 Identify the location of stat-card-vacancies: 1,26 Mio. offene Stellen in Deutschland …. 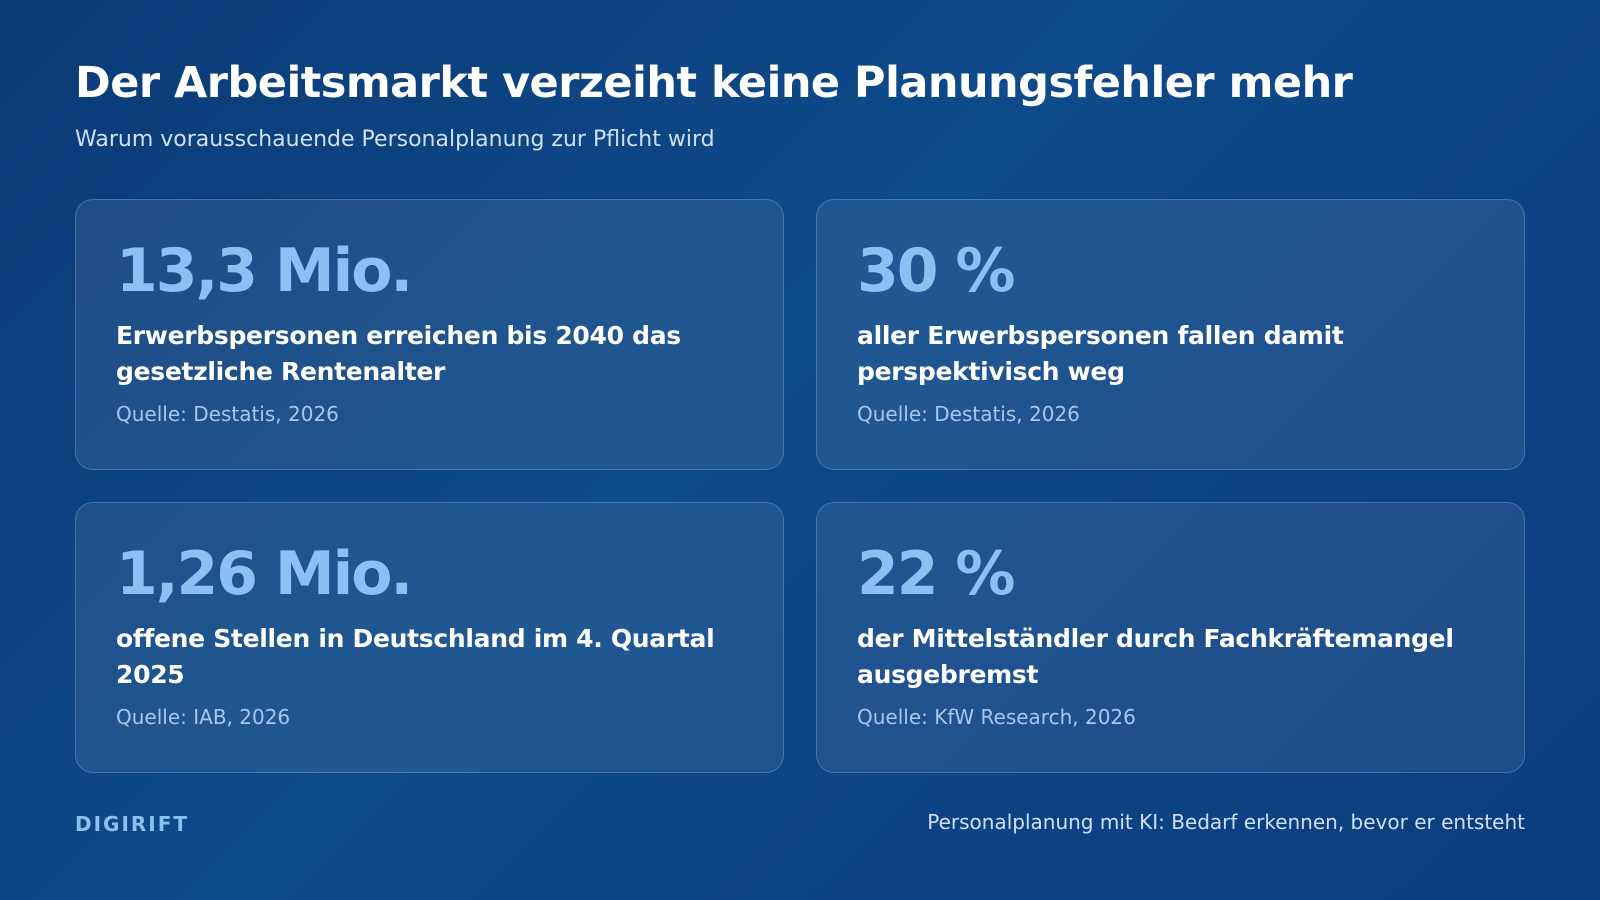
(429, 637).